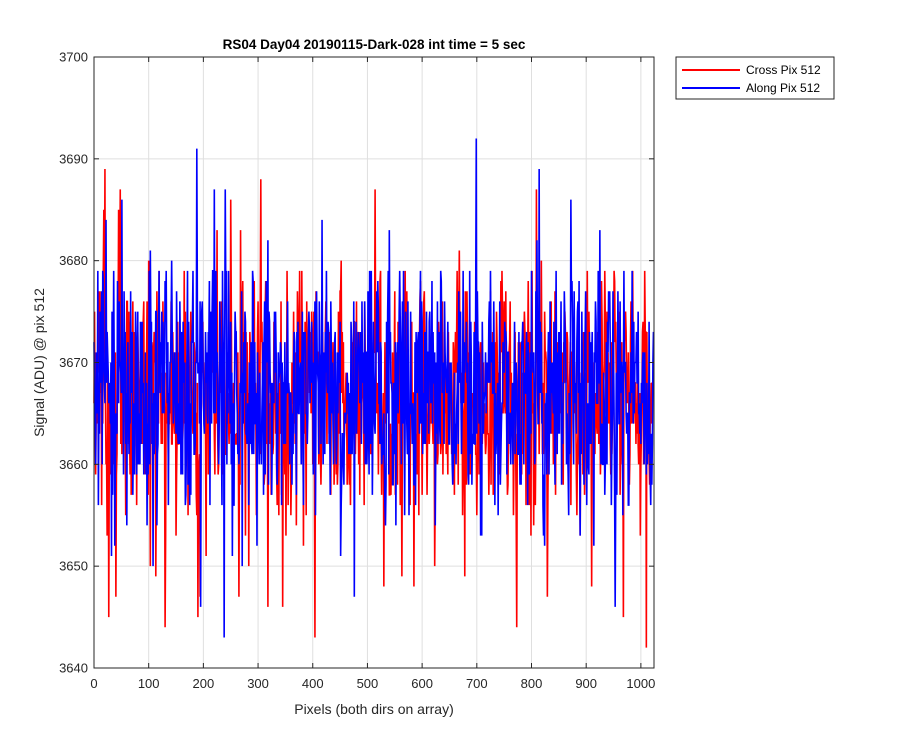 This screenshot has height=750, width=900. I want to click on x-tick-label: 1000, so click(640, 683).